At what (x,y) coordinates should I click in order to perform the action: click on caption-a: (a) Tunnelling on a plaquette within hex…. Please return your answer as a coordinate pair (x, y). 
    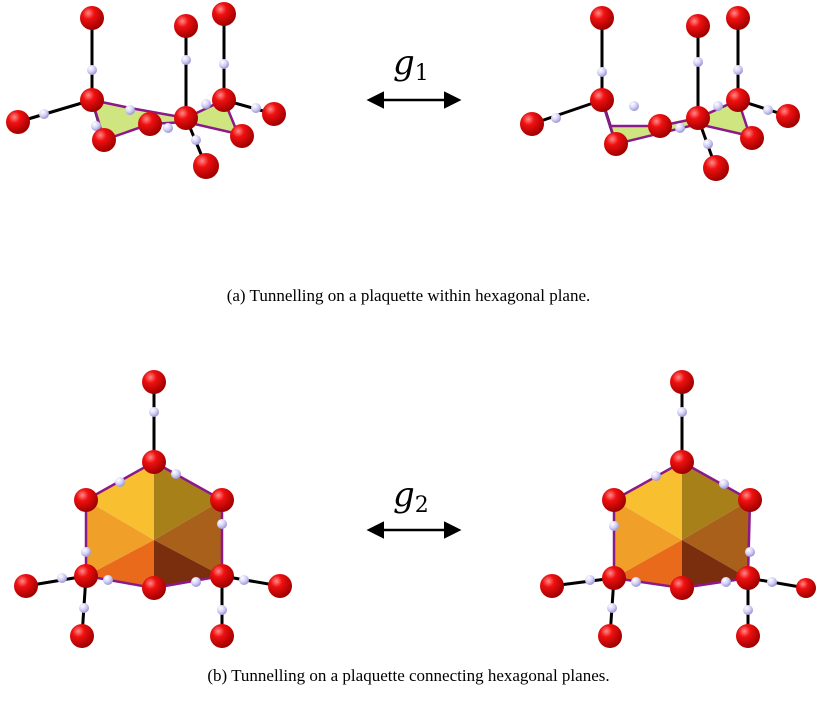
    Looking at the image, I should click on (408, 295).